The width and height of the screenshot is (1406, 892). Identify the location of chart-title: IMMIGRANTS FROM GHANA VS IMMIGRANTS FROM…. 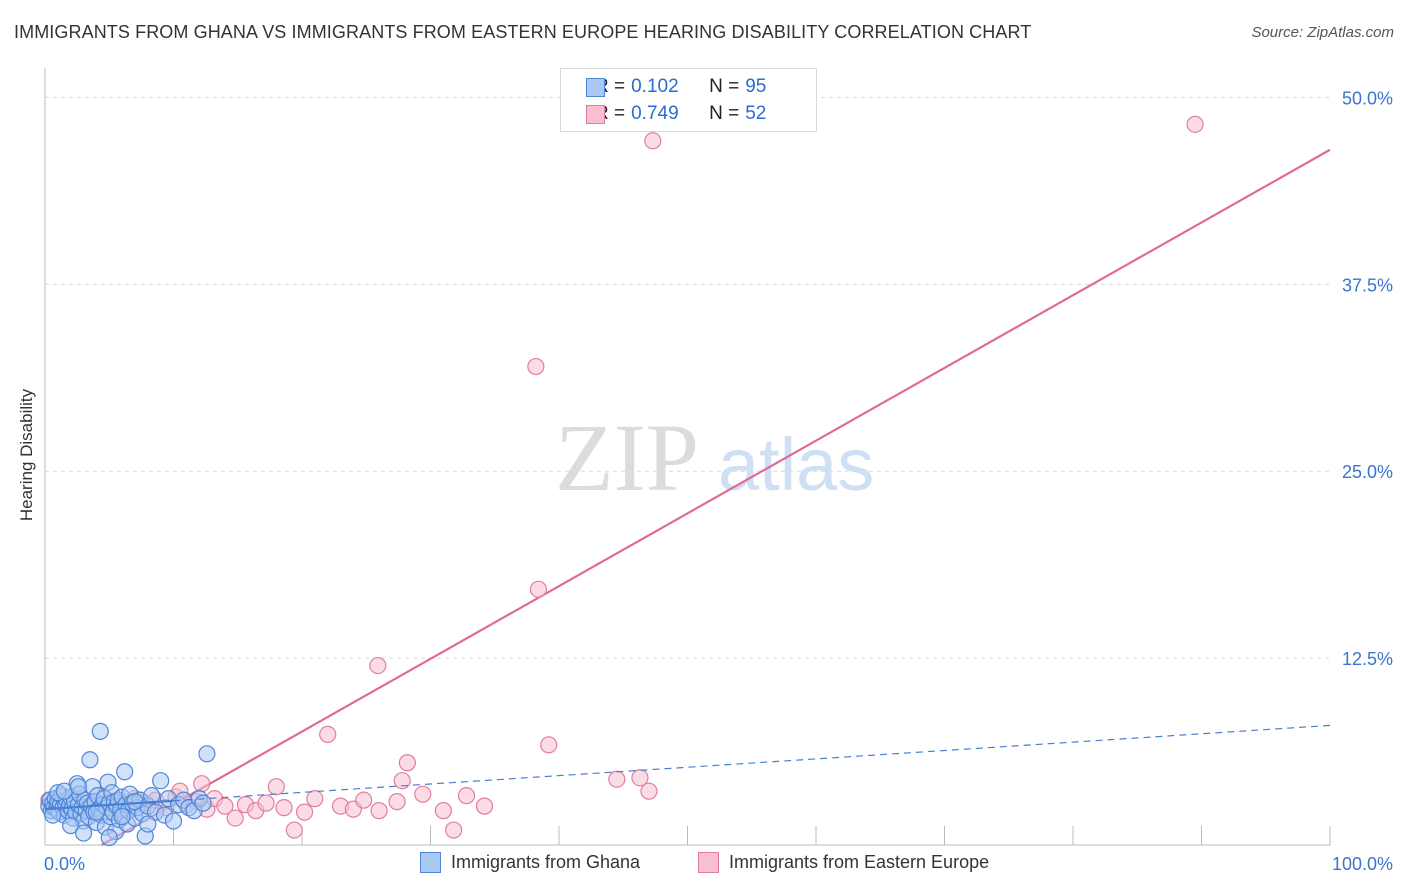
(523, 32).